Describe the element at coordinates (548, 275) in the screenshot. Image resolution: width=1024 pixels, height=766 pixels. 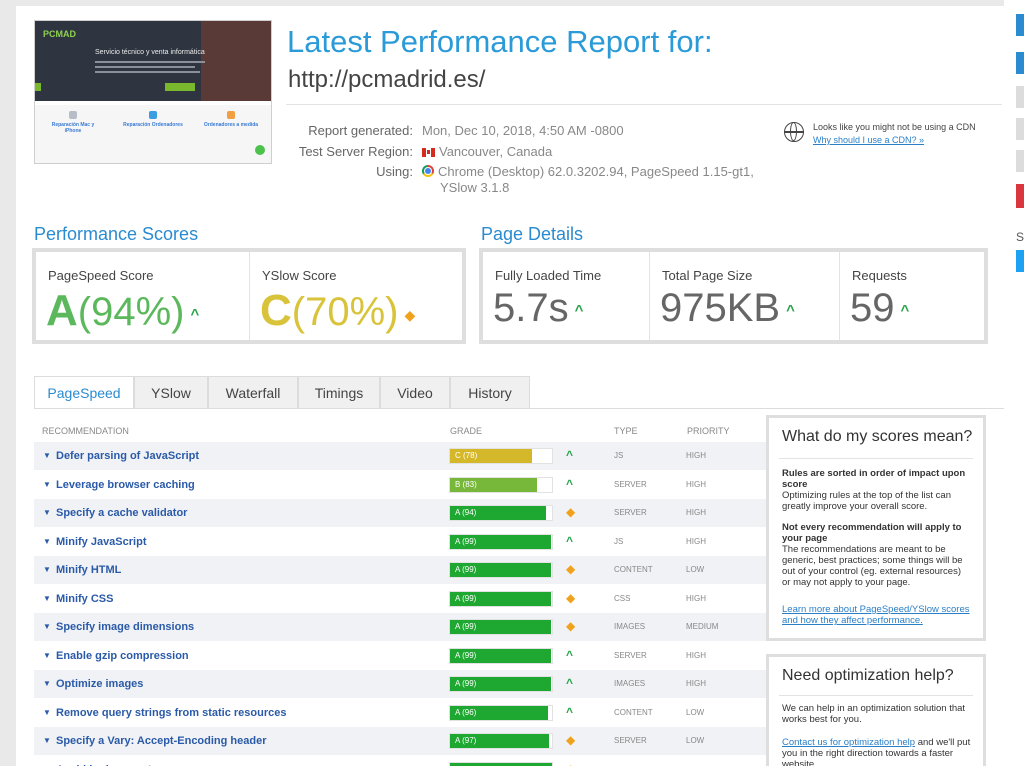
I see `fully-loaded-label: Fully Loaded Time` at that location.